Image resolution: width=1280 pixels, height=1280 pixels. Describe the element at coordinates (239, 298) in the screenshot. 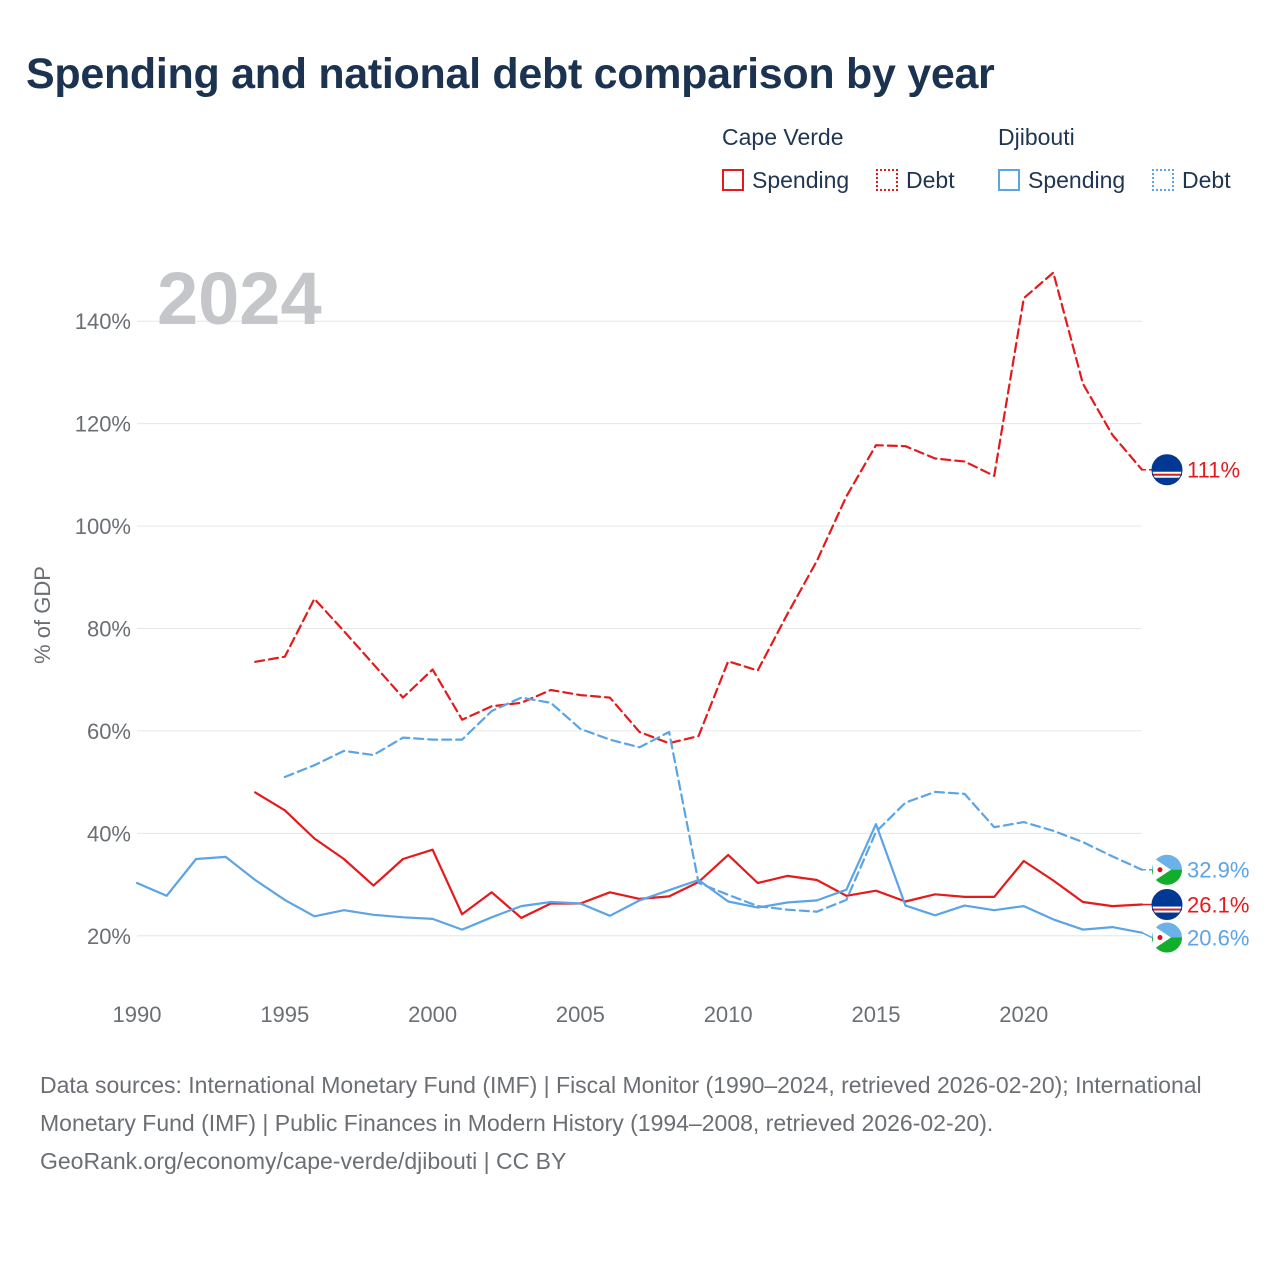

I see `year-watermark: 2024` at that location.